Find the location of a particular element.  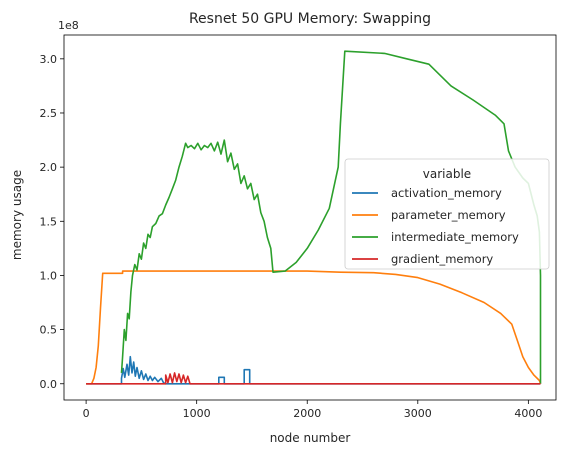

x-tick-label: 3000 is located at coordinates (418, 413).